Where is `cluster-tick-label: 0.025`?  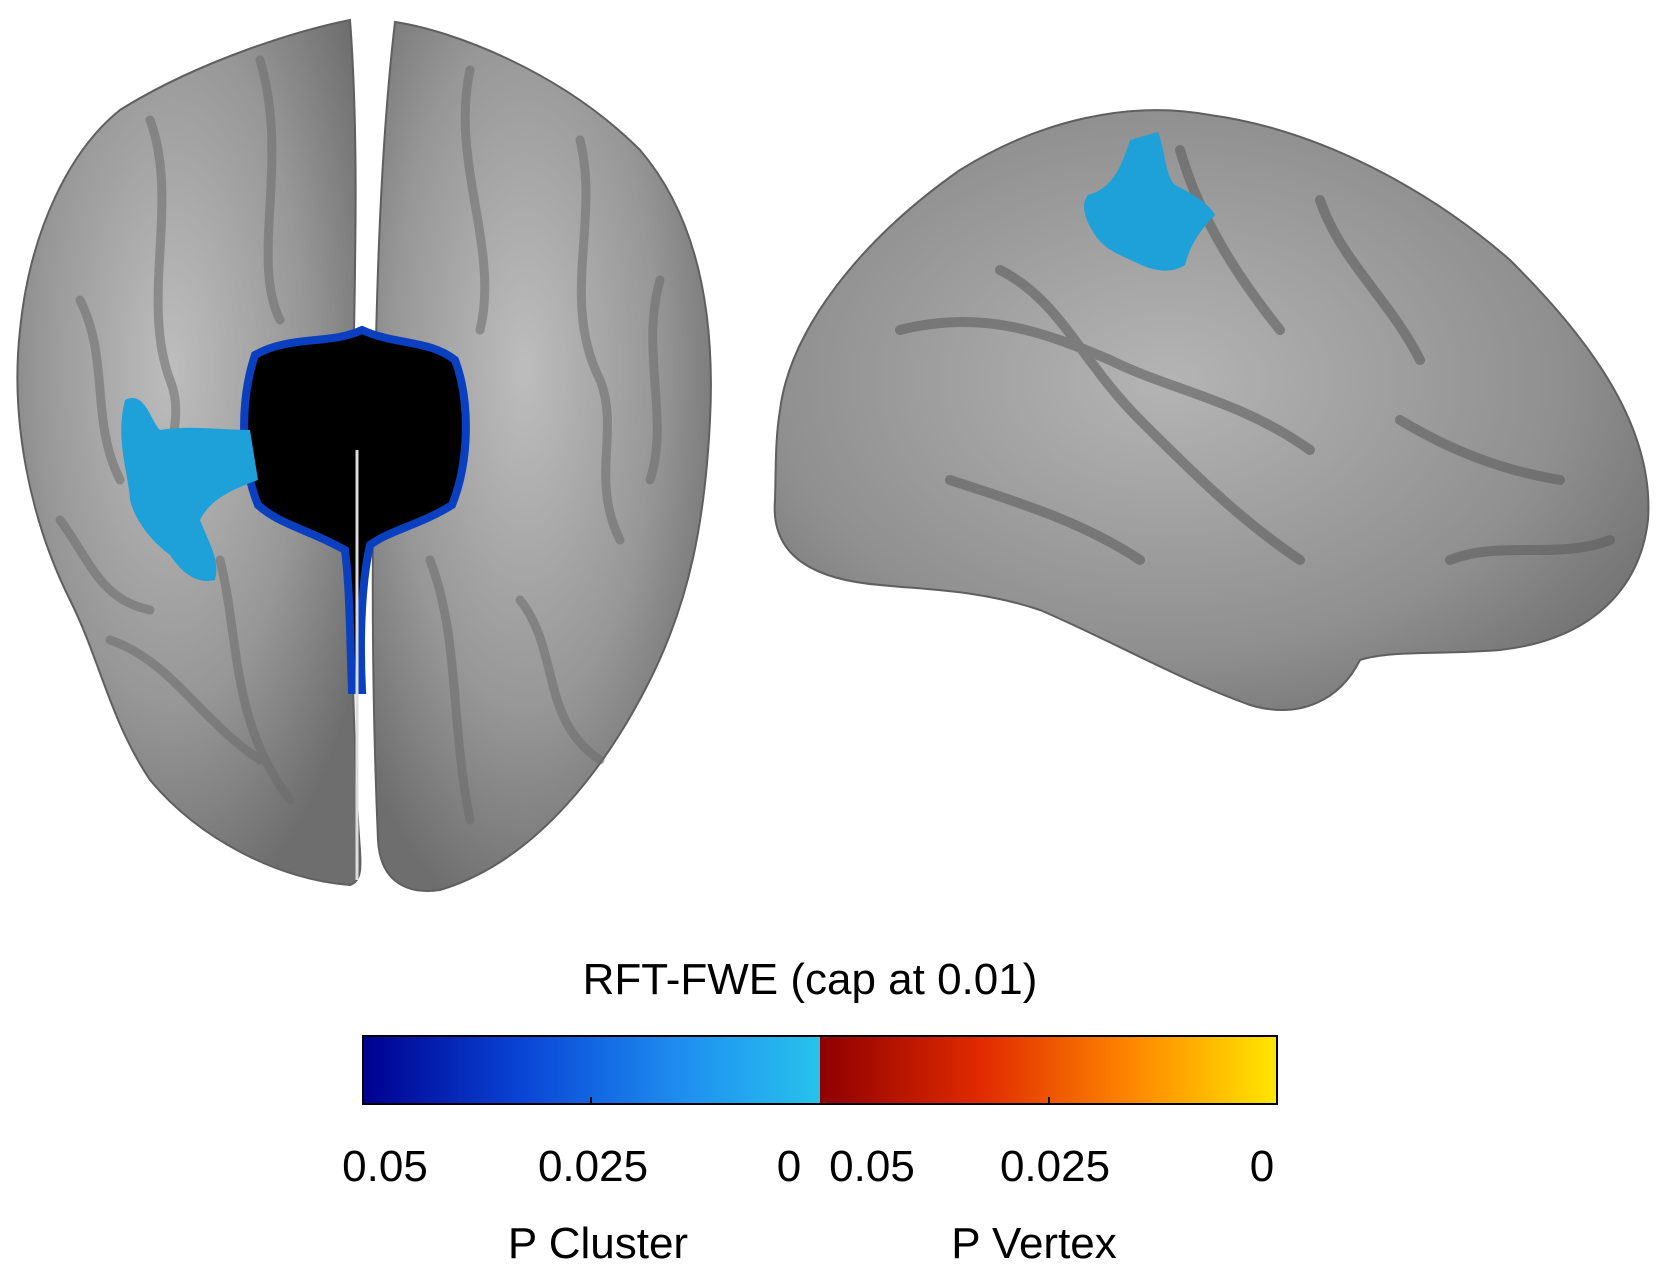 cluster-tick-label: 0.025 is located at coordinates (593, 1167).